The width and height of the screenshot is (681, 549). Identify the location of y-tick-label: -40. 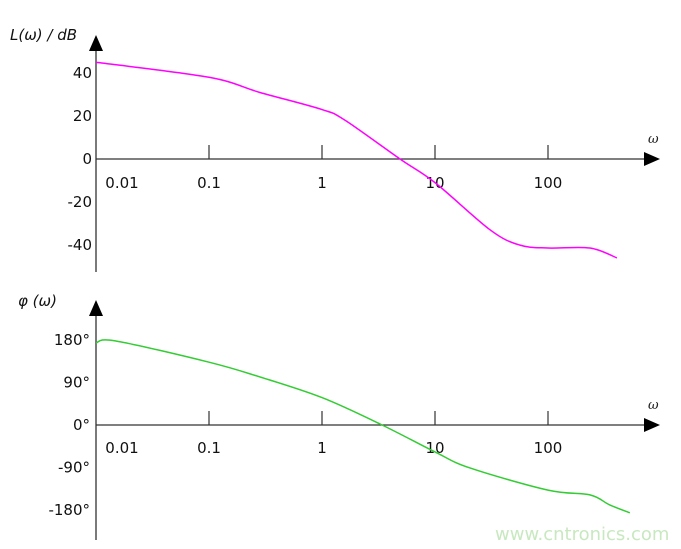
(80, 245).